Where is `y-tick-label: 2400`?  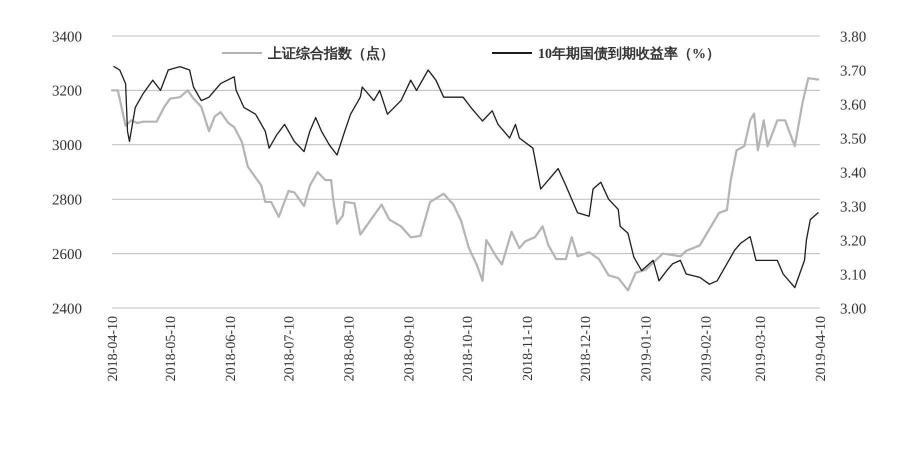 y-tick-label: 2400 is located at coordinates (67, 309).